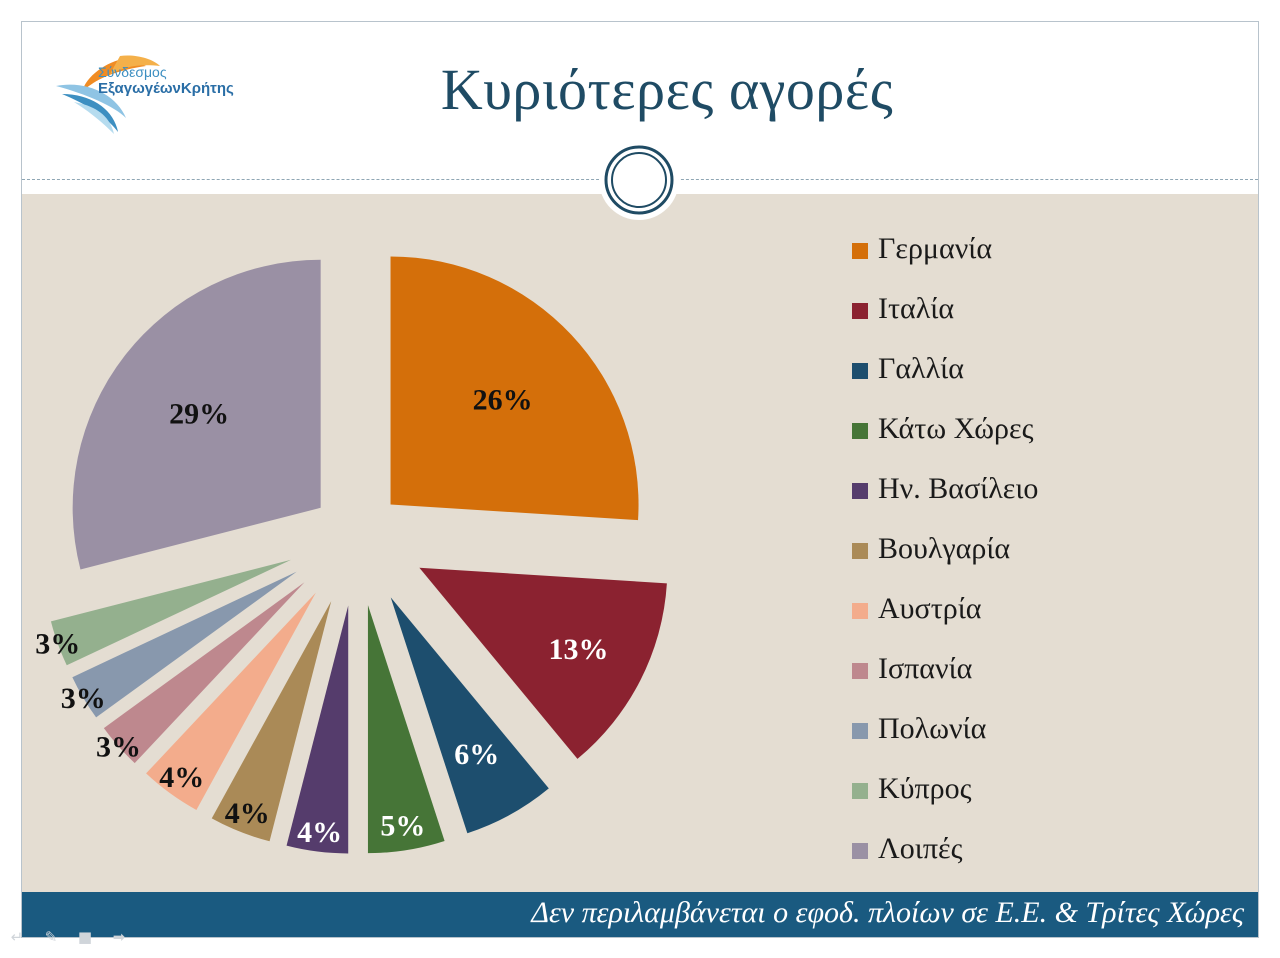 The height and width of the screenshot is (958, 1280). I want to click on slide-title: Κυριότερες αγορές, so click(667, 89).